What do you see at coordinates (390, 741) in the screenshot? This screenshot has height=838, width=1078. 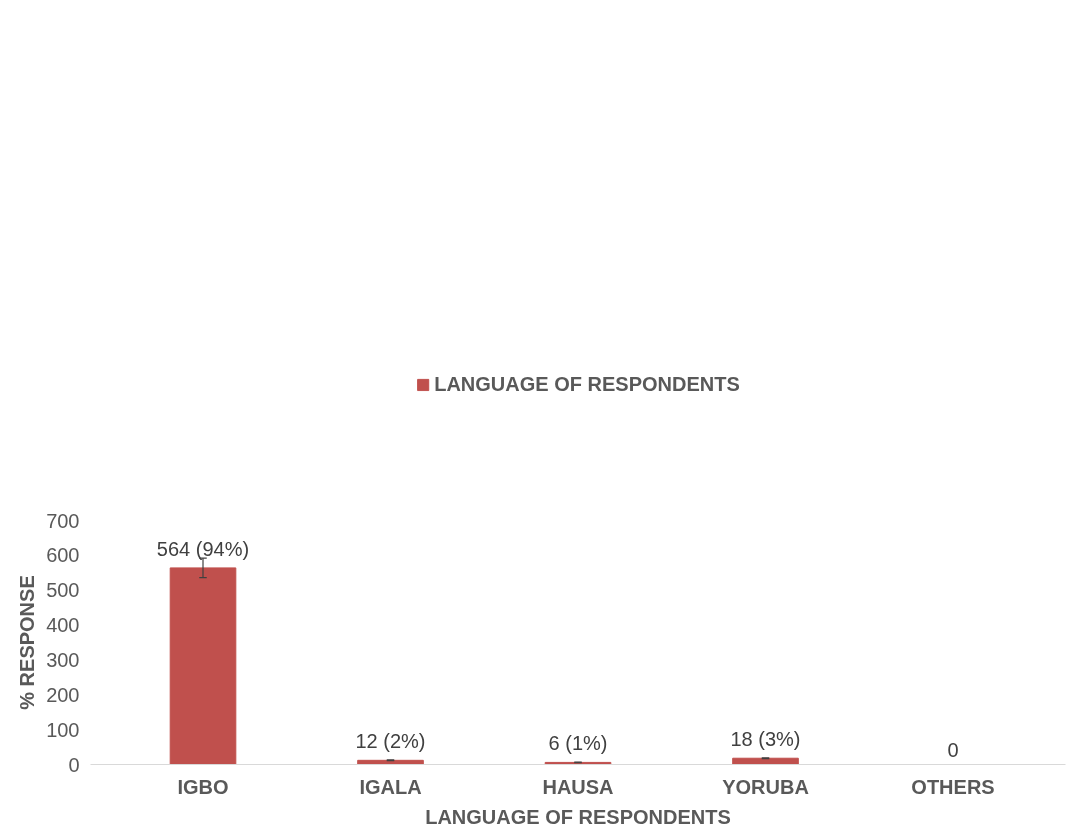 I see `data-label: 12 (2%)` at bounding box center [390, 741].